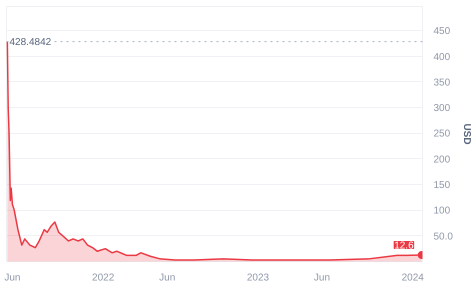 The width and height of the screenshot is (474, 286). I want to click on y-tick-label: 350, so click(442, 82).